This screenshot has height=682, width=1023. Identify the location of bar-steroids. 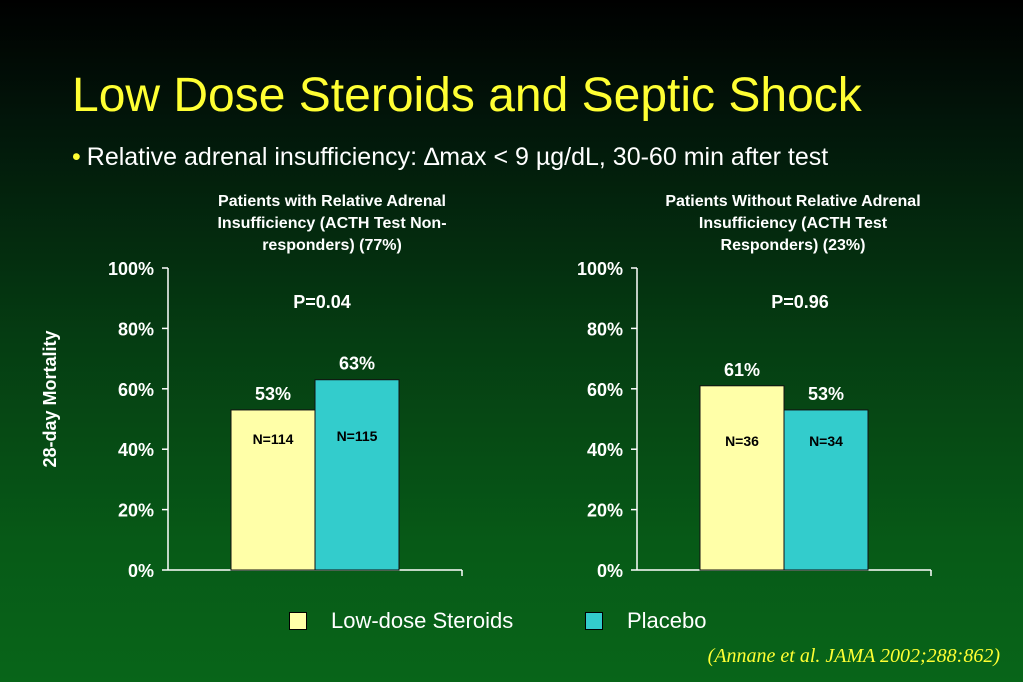
(742, 478).